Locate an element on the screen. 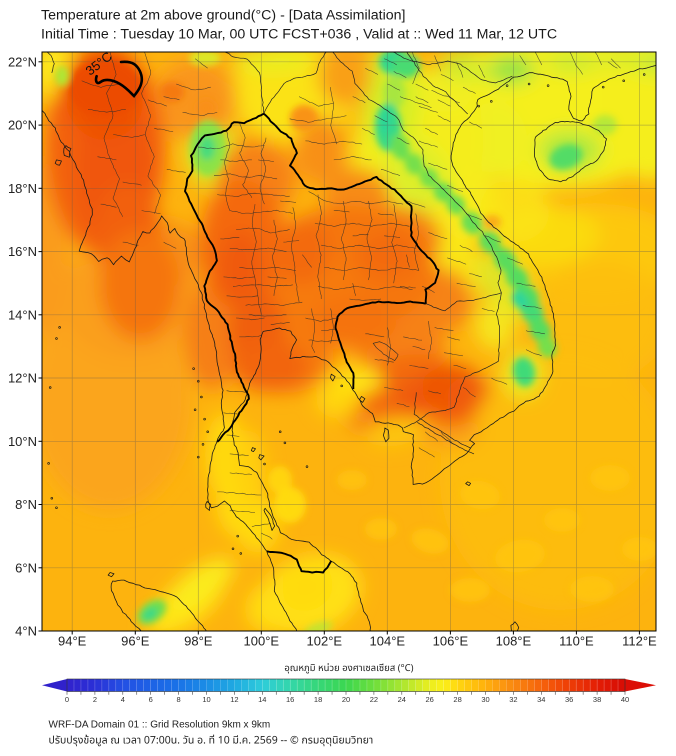 This screenshot has height=756, width=676. svg-text: 38 is located at coordinates (597, 699).